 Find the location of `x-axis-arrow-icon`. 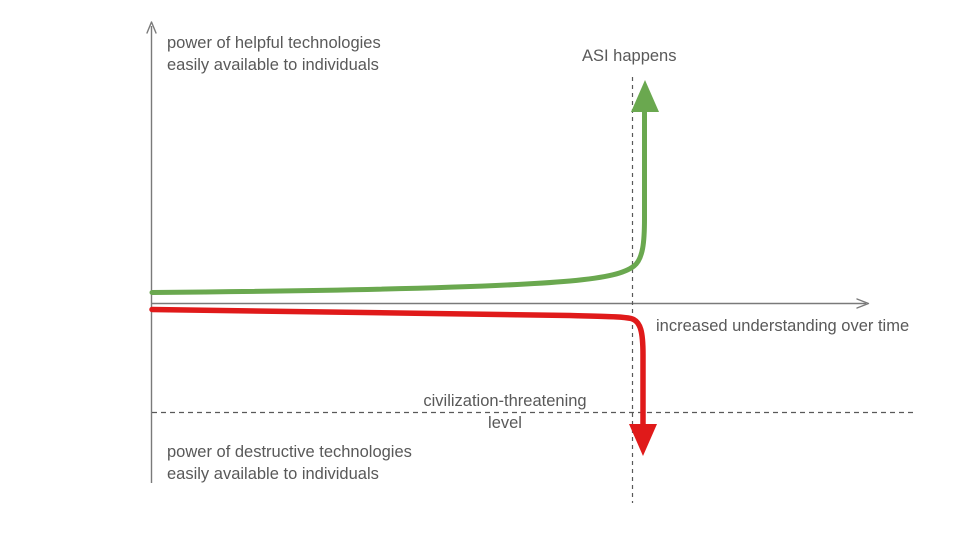

x-axis-arrow-icon is located at coordinates (863, 303).